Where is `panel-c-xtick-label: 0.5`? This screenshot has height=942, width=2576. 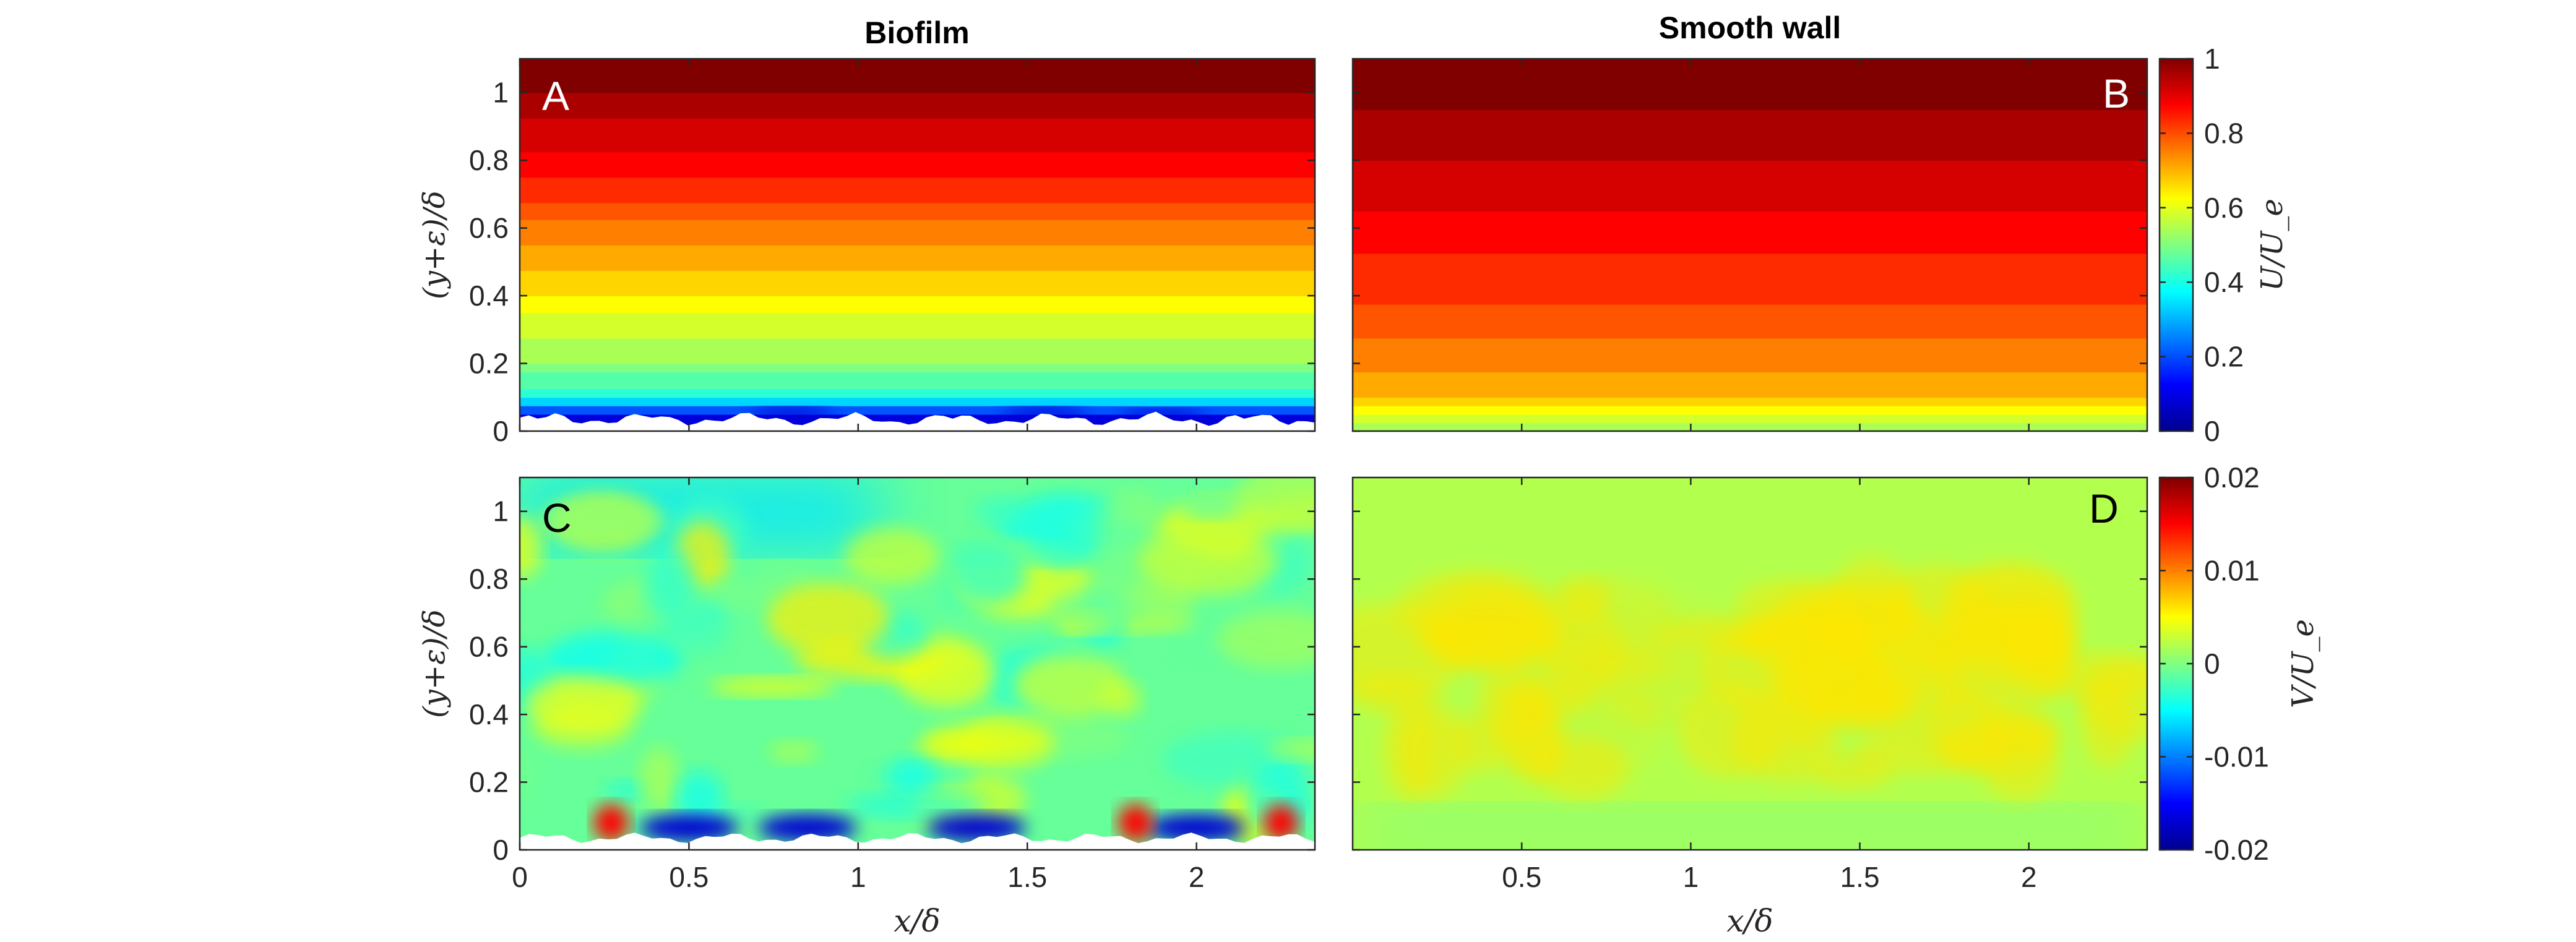
panel-c-xtick-label: 0.5 is located at coordinates (689, 877).